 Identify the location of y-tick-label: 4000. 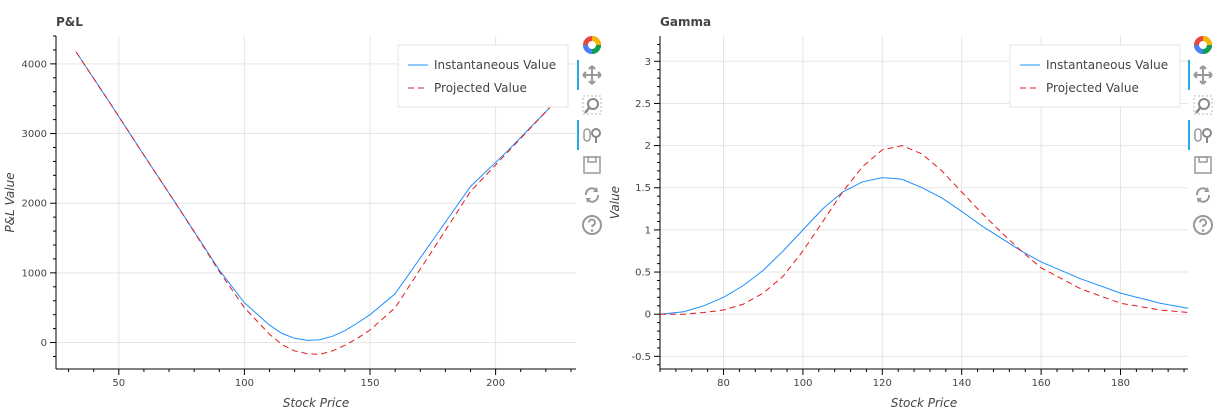
(34, 64).